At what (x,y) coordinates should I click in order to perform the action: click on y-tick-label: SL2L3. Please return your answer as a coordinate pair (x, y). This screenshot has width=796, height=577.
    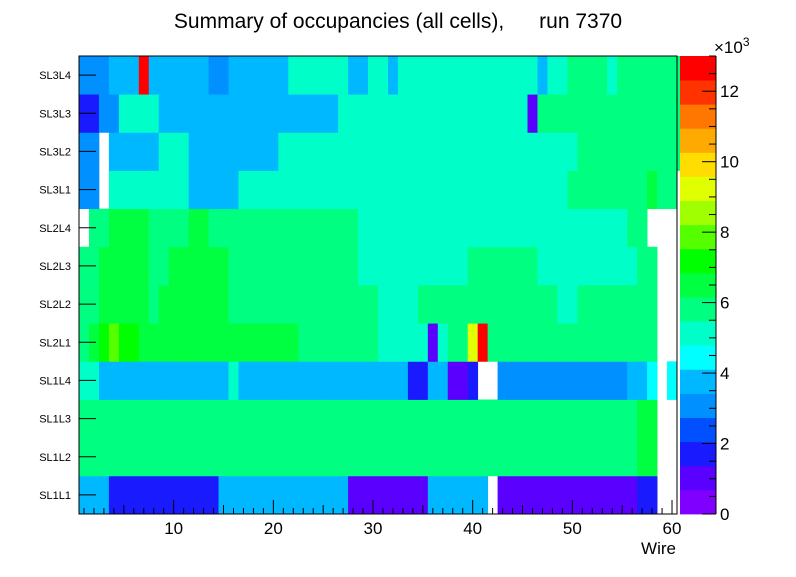
    Looking at the image, I should click on (55, 267).